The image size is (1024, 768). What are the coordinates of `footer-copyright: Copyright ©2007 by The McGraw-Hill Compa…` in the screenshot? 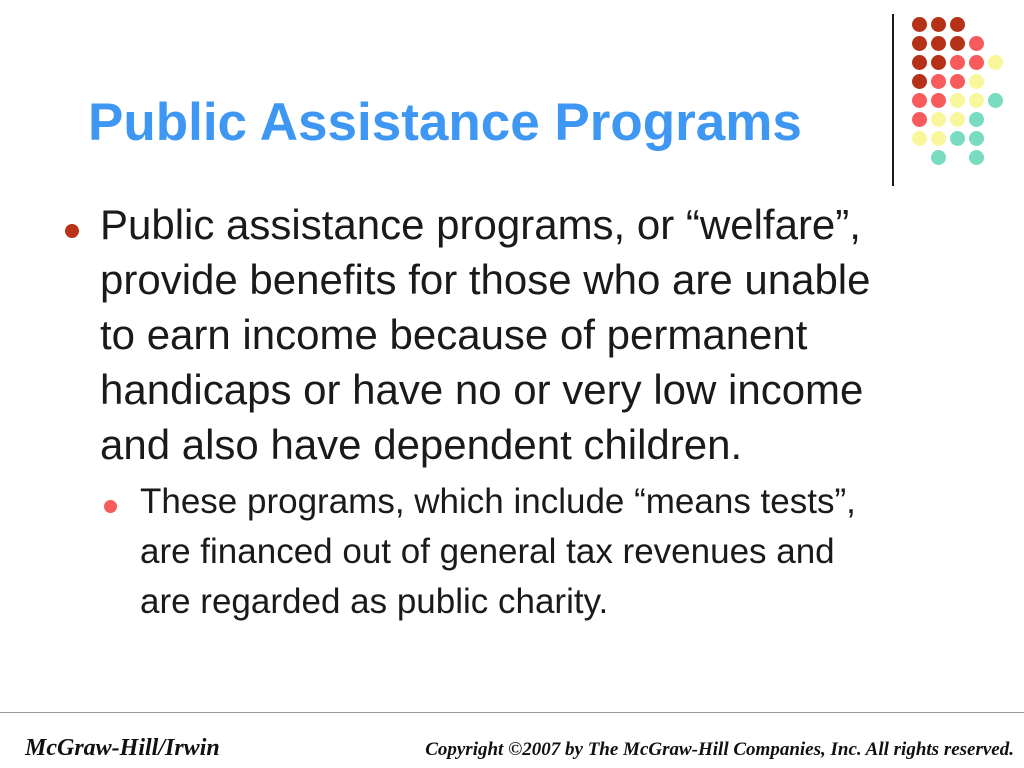 It's located at (719, 749).